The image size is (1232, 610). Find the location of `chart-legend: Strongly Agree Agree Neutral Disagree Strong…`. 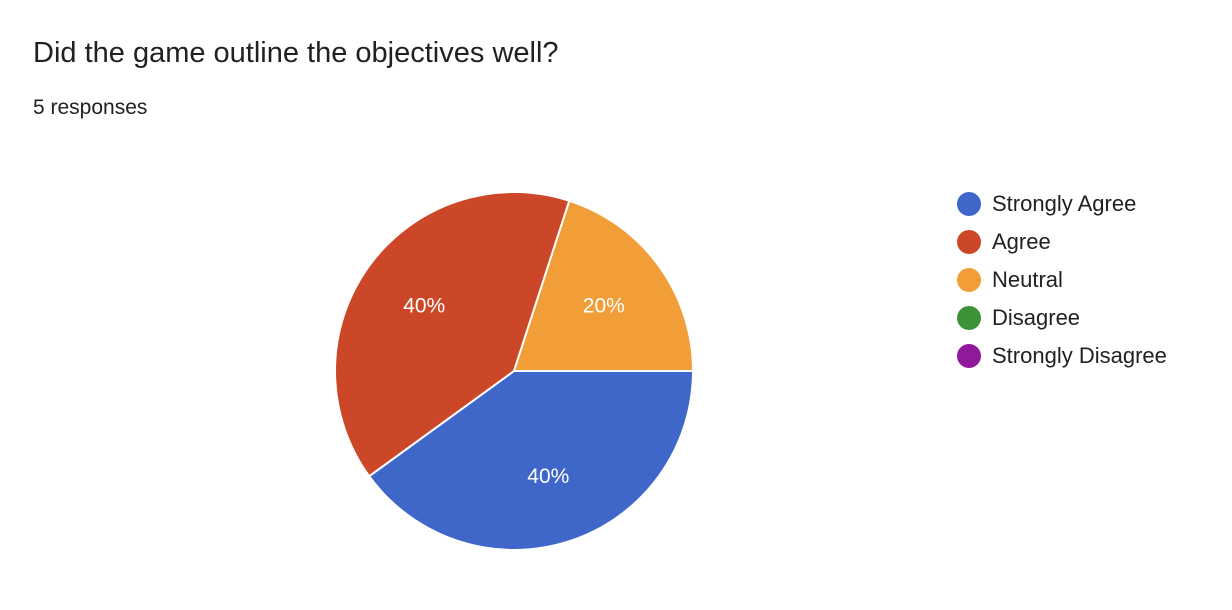

chart-legend: Strongly Agree Agree Neutral Disagree Strong… is located at coordinates (1062, 280).